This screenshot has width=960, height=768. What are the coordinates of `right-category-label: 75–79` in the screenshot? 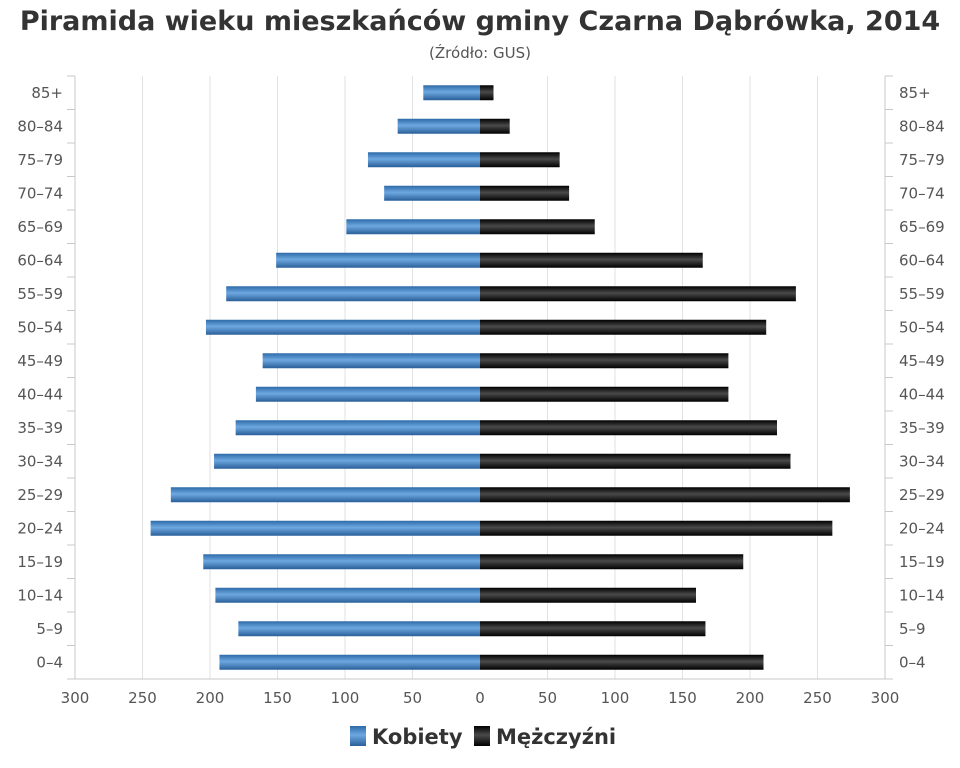 It's located at (922, 160).